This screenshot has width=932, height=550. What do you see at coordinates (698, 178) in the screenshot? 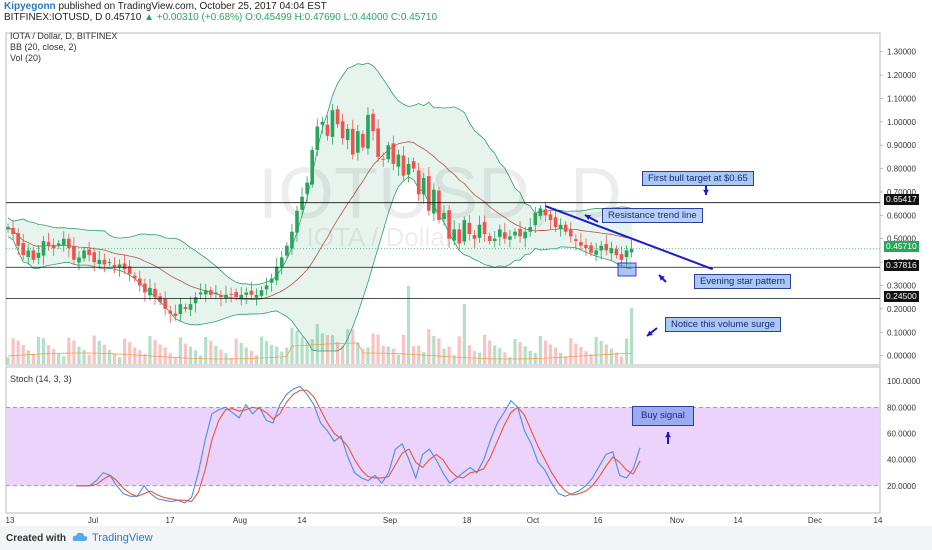
I see `note-bull-target: First bull target at $0.65` at bounding box center [698, 178].